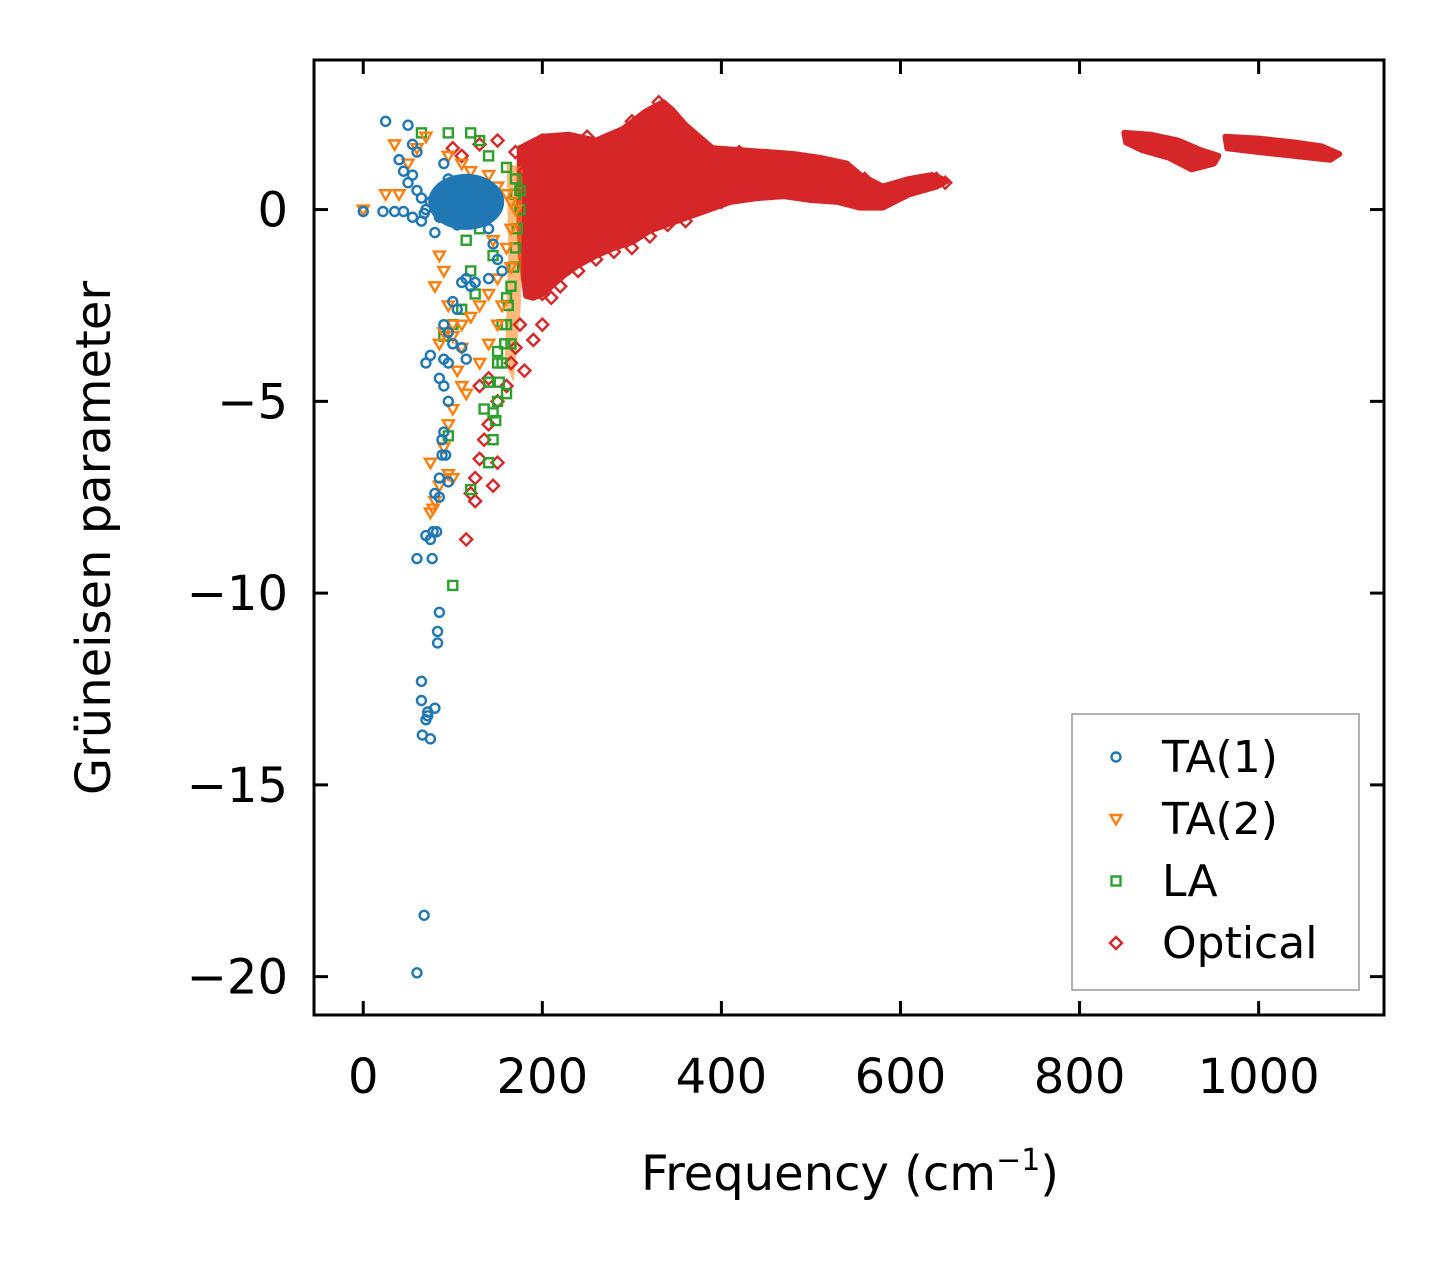  Describe the element at coordinates (363, 1077) in the screenshot. I see `x-tick-label: 0` at that location.